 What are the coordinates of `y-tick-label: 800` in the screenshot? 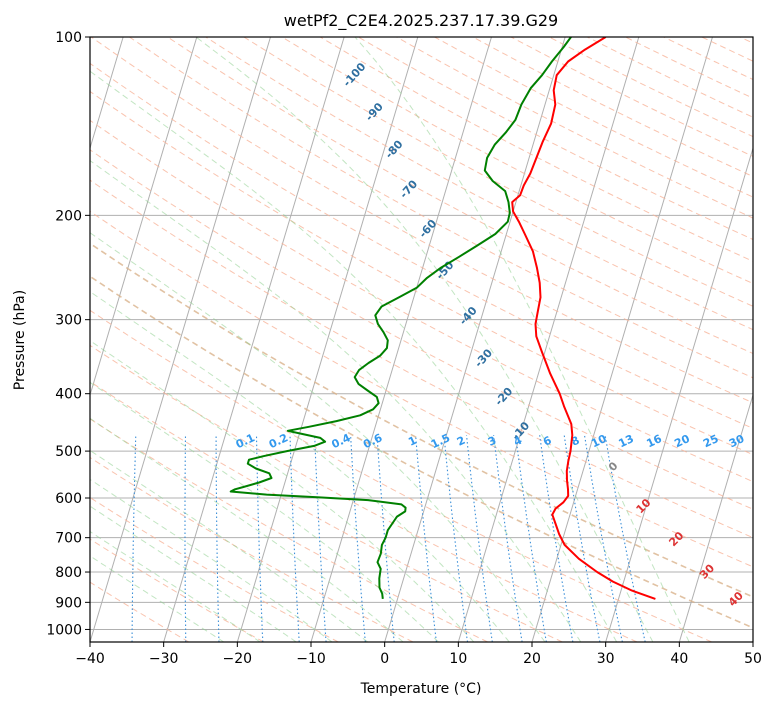 It's located at (68, 573).